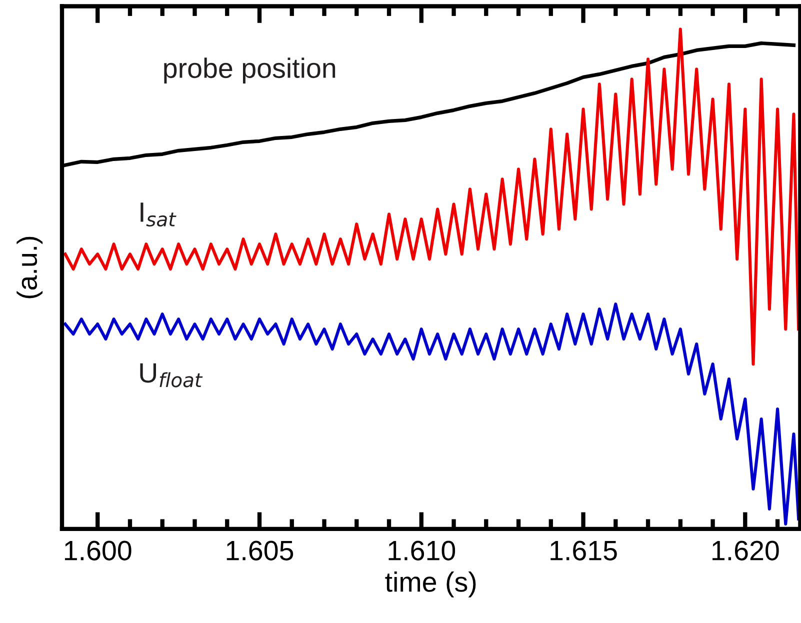 This screenshot has height=623, width=801. I want to click on x-tick-label: 1.620, so click(745, 550).